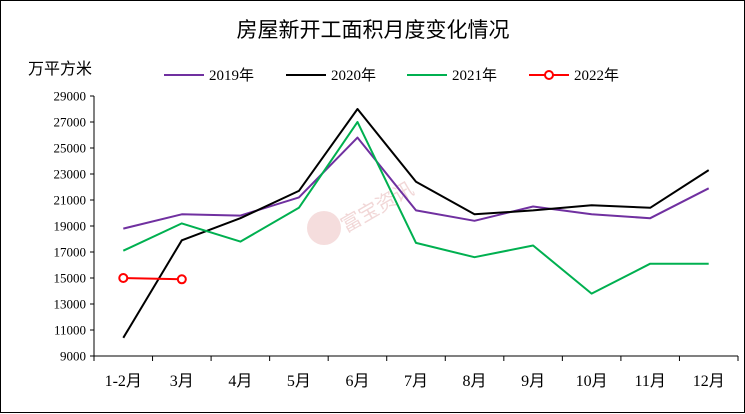 The width and height of the screenshot is (745, 414). What do you see at coordinates (231, 75) in the screenshot?
I see `legend-label: 2019年` at bounding box center [231, 75].